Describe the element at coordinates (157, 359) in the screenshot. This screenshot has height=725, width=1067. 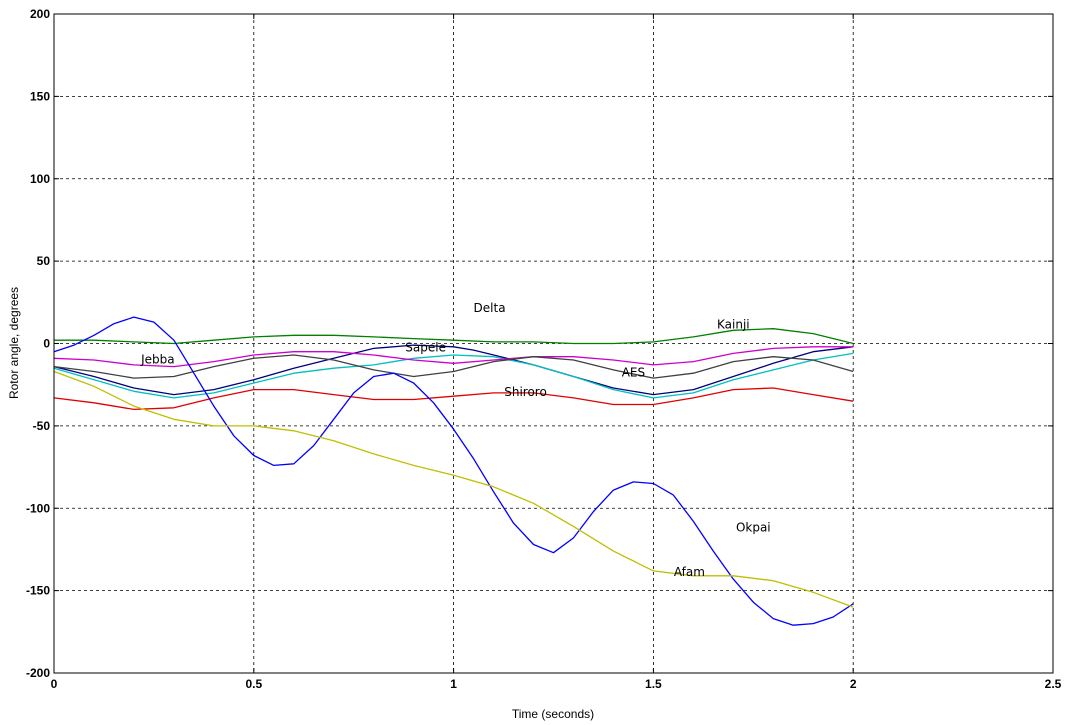
I see `annotation-jebba: Jebba` at that location.